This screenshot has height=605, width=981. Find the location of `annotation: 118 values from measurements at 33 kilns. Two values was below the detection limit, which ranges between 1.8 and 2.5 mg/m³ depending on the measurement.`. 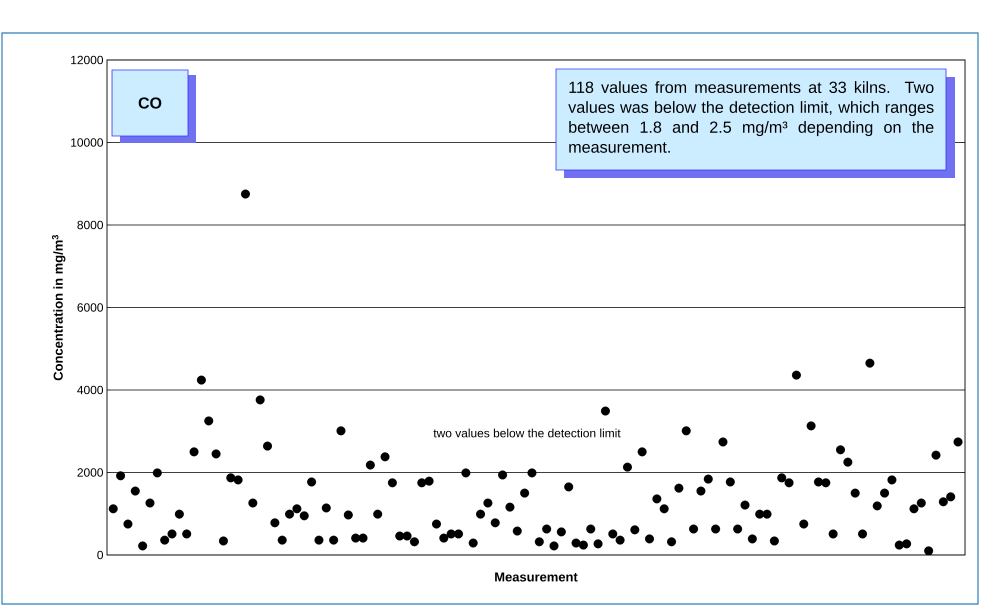

annotation: 118 values from measurements at 33 kilns. Two values was below the detection limit, which ranges between 1.8 and 2.5 mg/m³ depending on the measurement. is located at coordinates (751, 117).